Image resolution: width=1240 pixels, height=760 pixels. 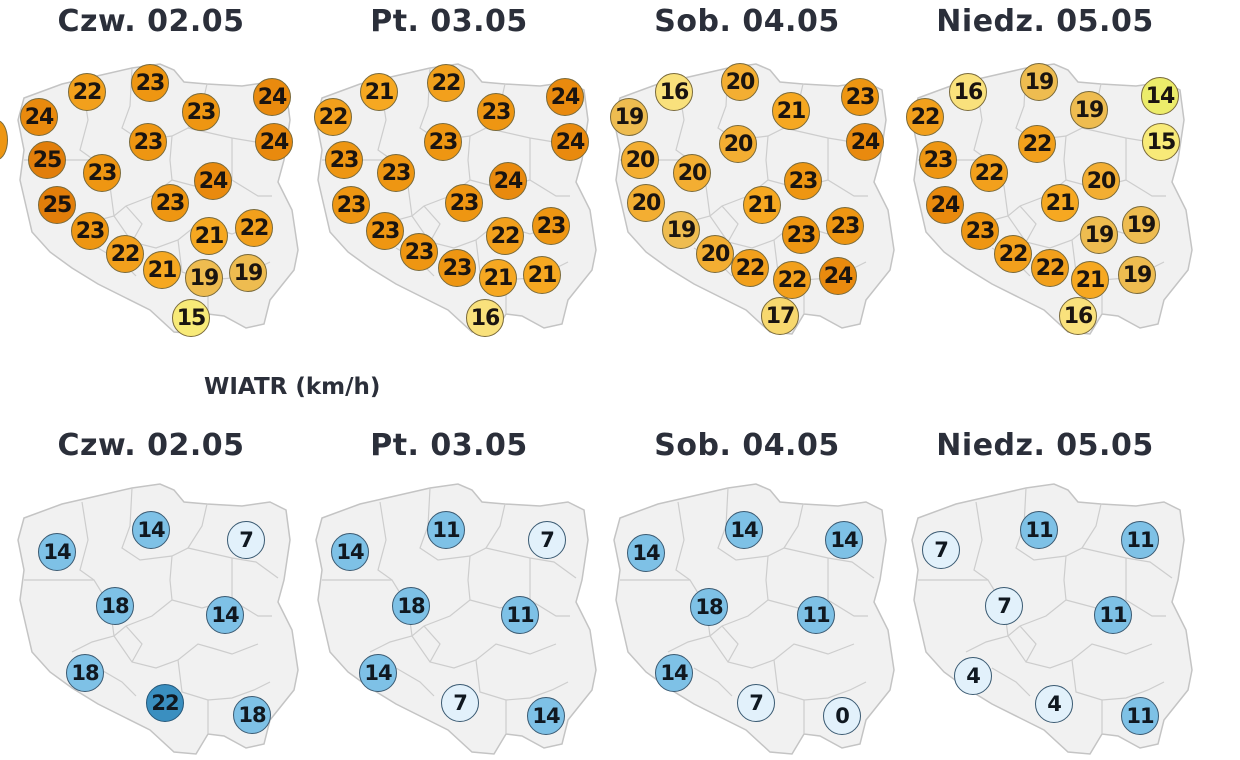 What do you see at coordinates (842, 716) in the screenshot?
I see `wind-speed-marker: 0` at bounding box center [842, 716].